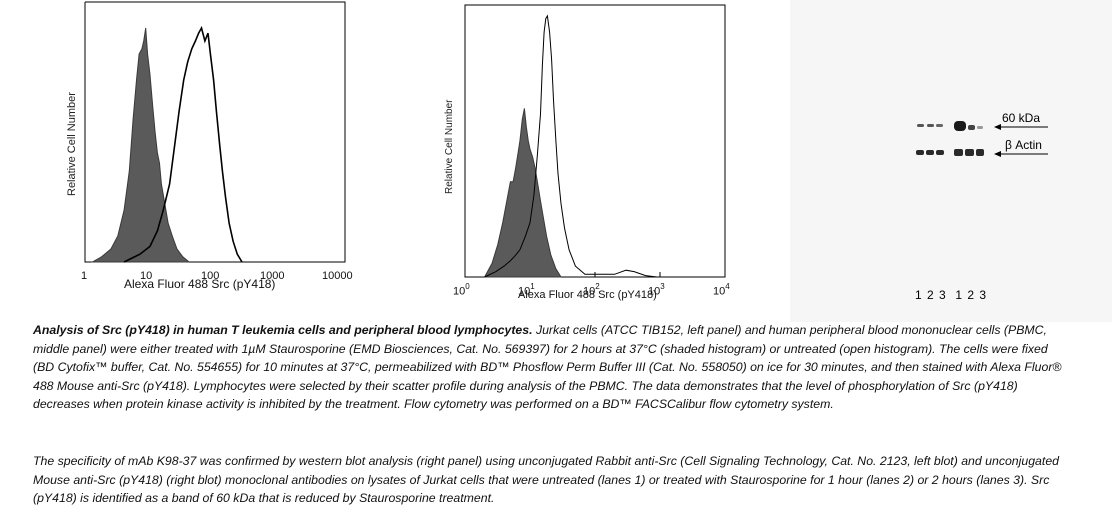  I want to click on x-tick-label: 1, so click(84, 276).